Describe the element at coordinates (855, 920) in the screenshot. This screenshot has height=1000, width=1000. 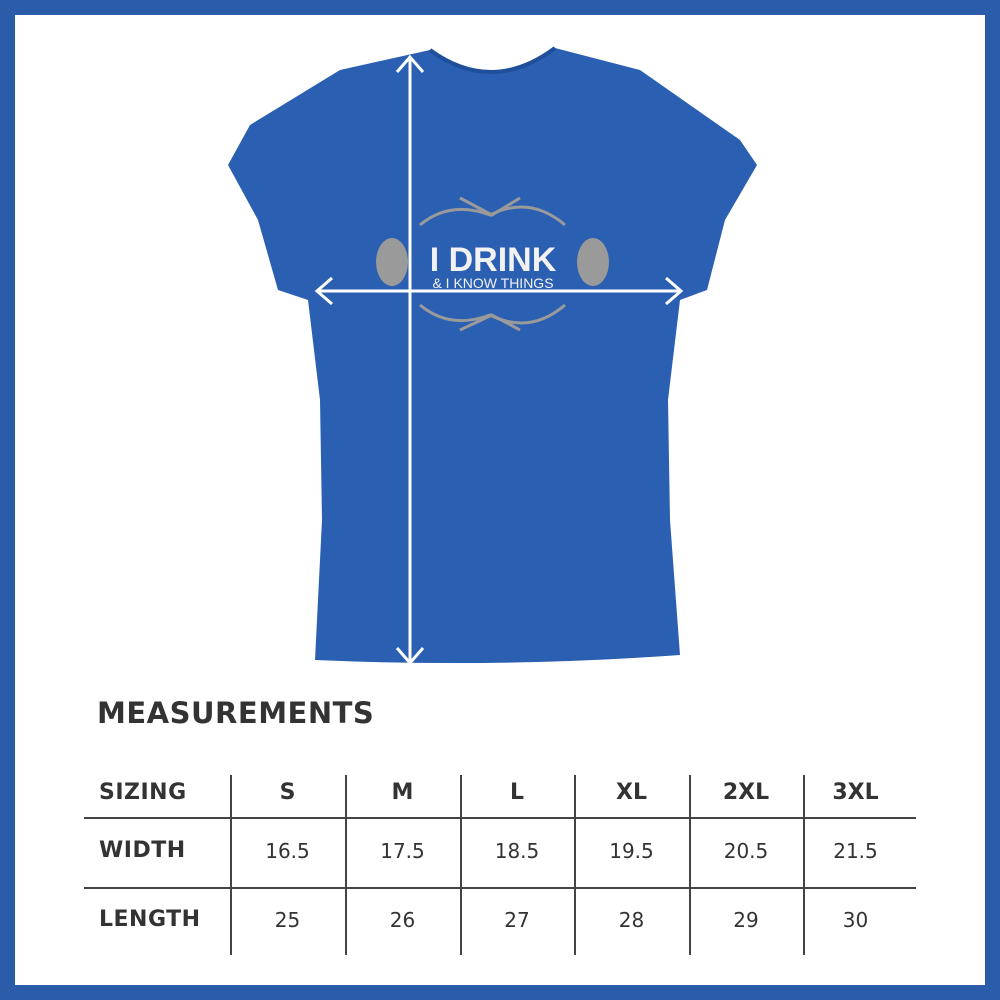
I see `length-value: 30` at that location.